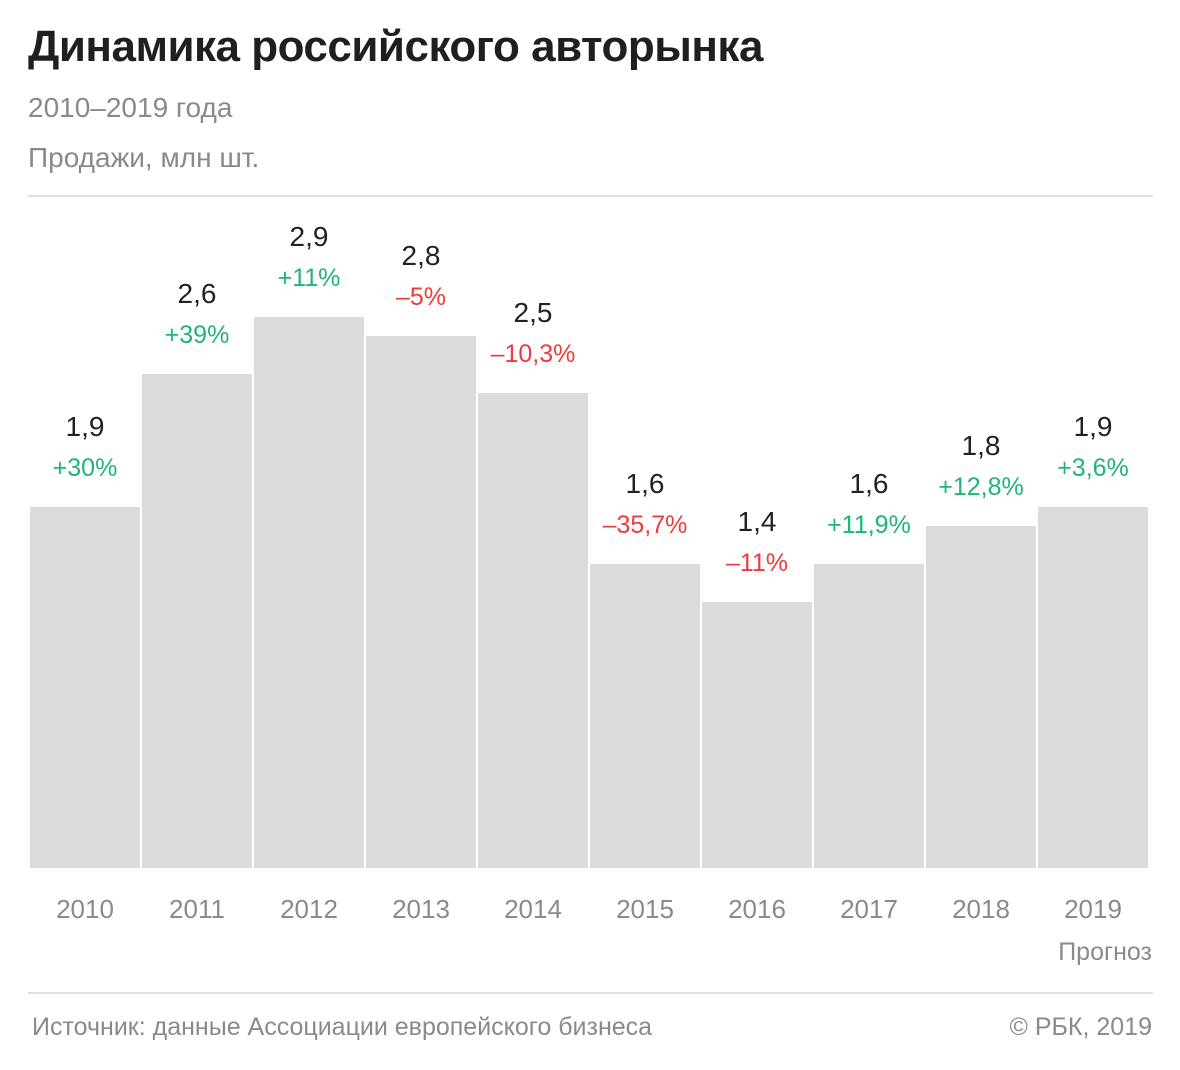 Image resolution: width=1180 pixels, height=1070 pixels. Describe the element at coordinates (869, 483) in the screenshot. I see `value-label-2017: 1,6` at that location.